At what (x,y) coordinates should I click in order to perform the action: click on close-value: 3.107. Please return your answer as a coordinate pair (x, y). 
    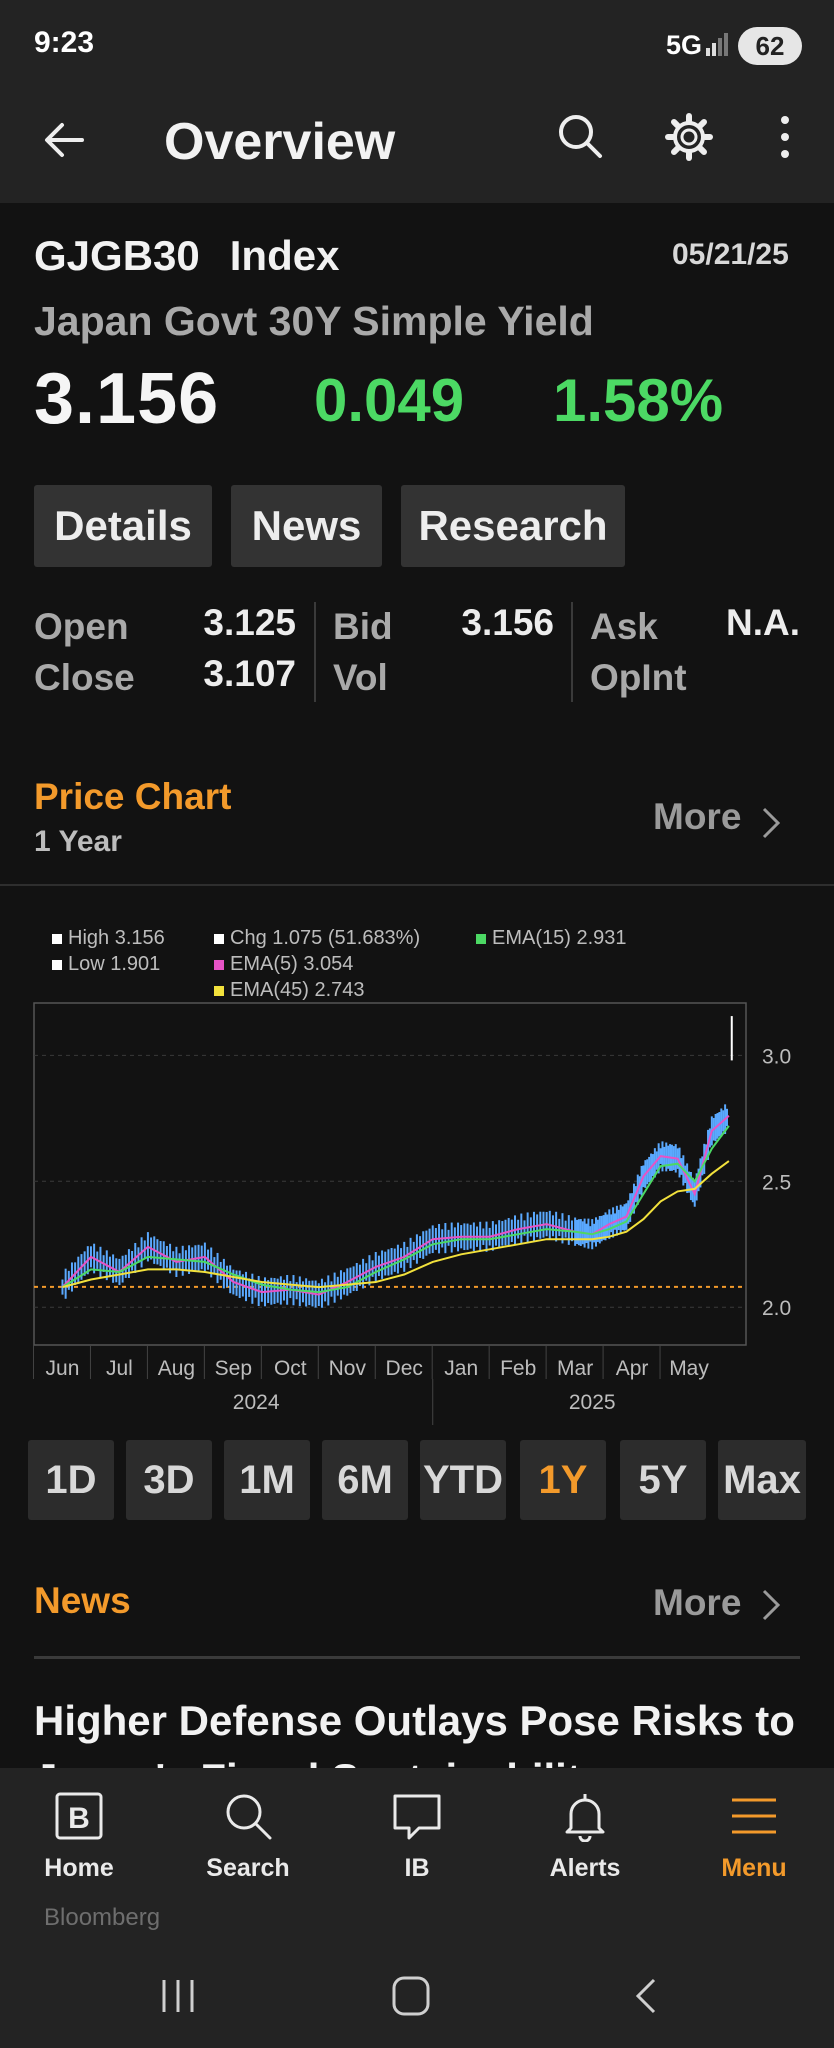
    Looking at the image, I should click on (249, 673).